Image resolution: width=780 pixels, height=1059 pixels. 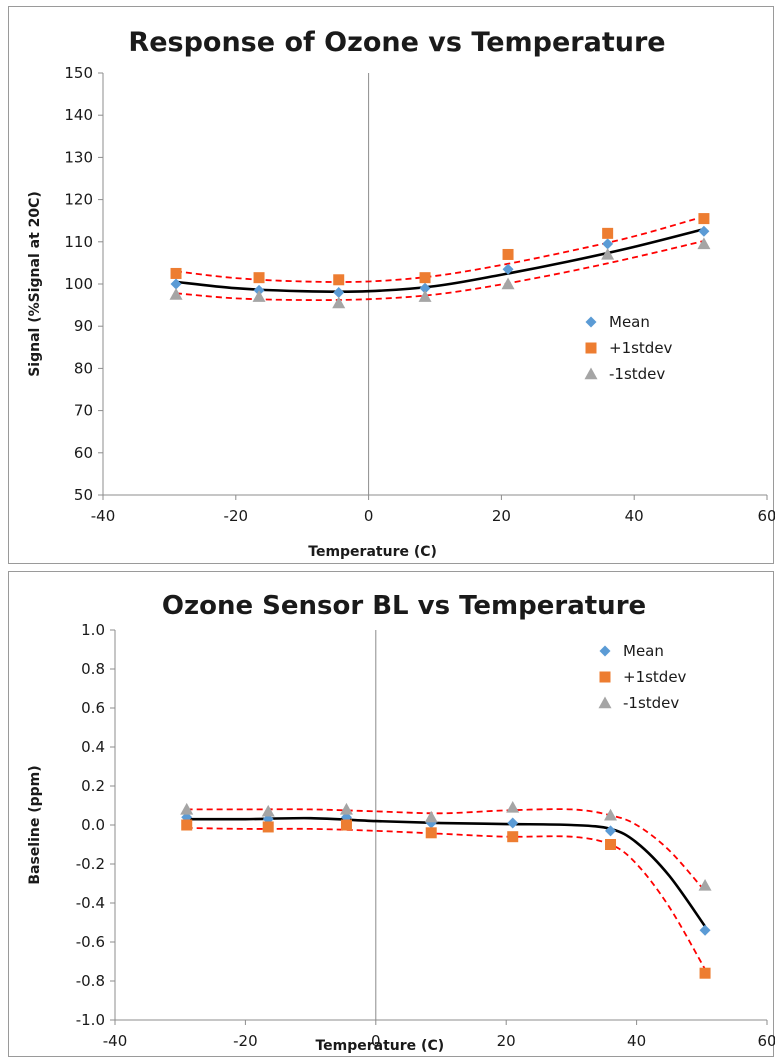 I want to click on y-tick-label: 140, so click(x=78, y=115).